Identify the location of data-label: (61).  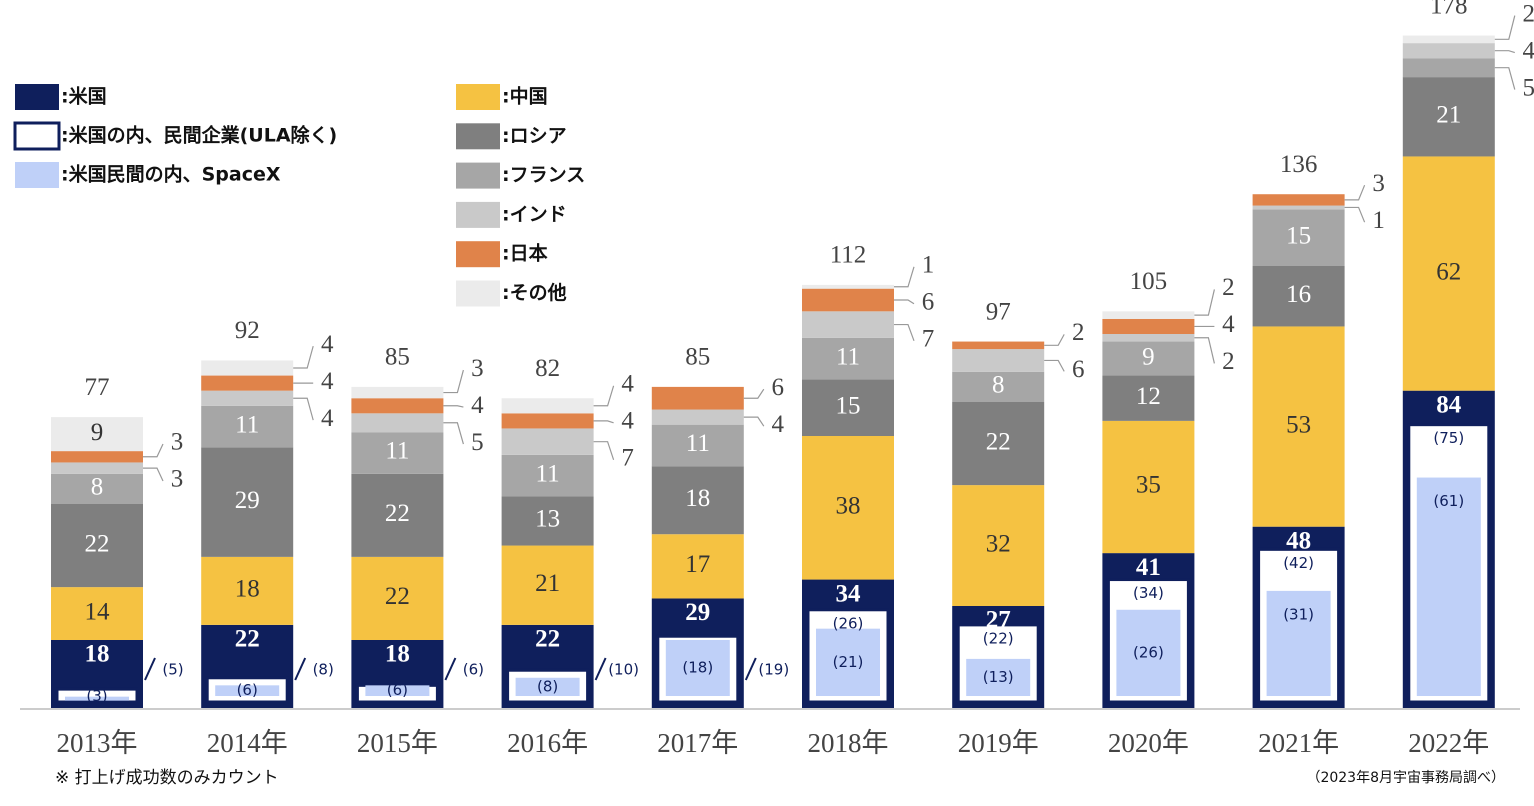
(1448, 501).